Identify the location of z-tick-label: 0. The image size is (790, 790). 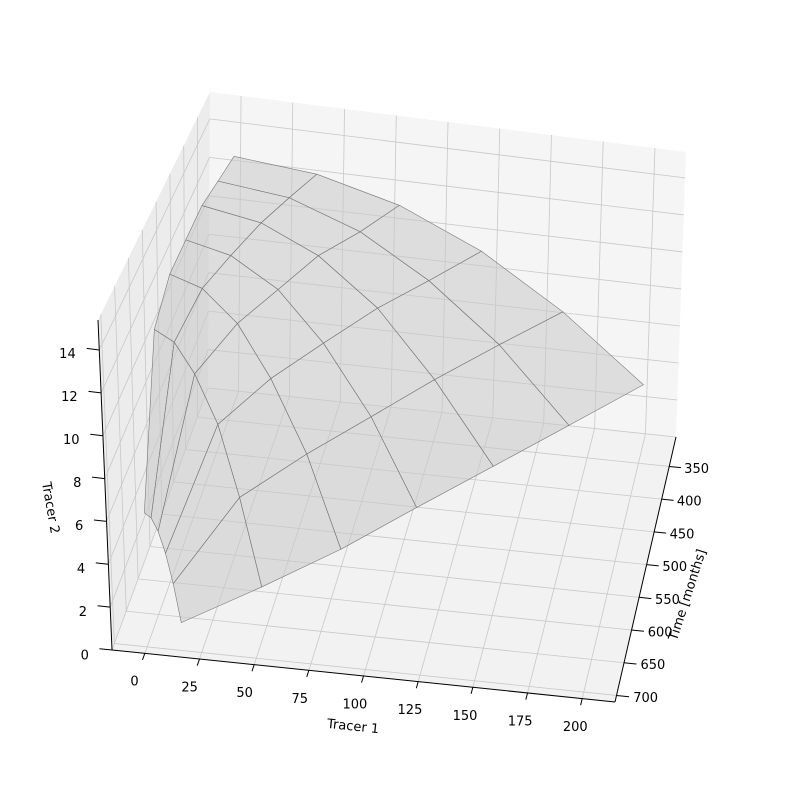
(85, 655).